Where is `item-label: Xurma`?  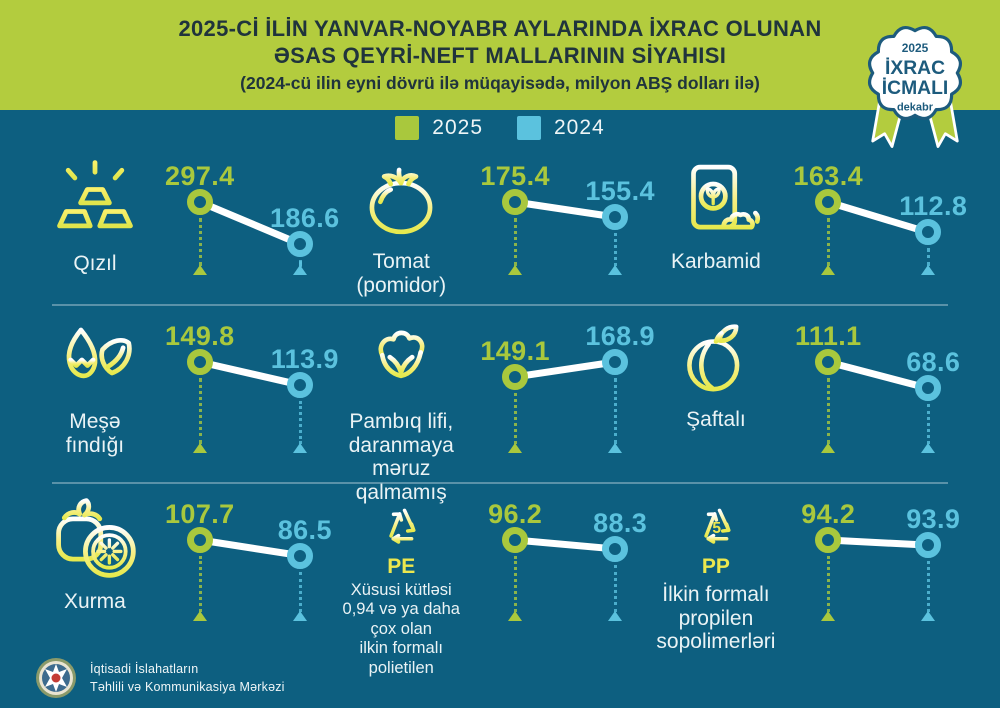 item-label: Xurma is located at coordinates (94, 601).